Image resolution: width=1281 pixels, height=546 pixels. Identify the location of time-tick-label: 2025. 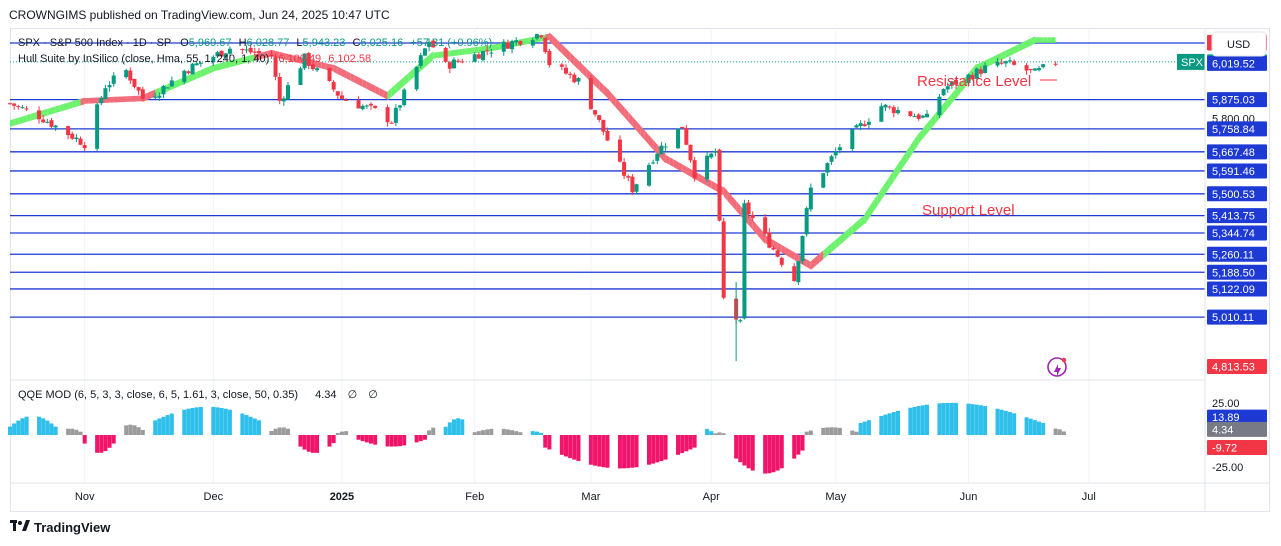
(342, 497).